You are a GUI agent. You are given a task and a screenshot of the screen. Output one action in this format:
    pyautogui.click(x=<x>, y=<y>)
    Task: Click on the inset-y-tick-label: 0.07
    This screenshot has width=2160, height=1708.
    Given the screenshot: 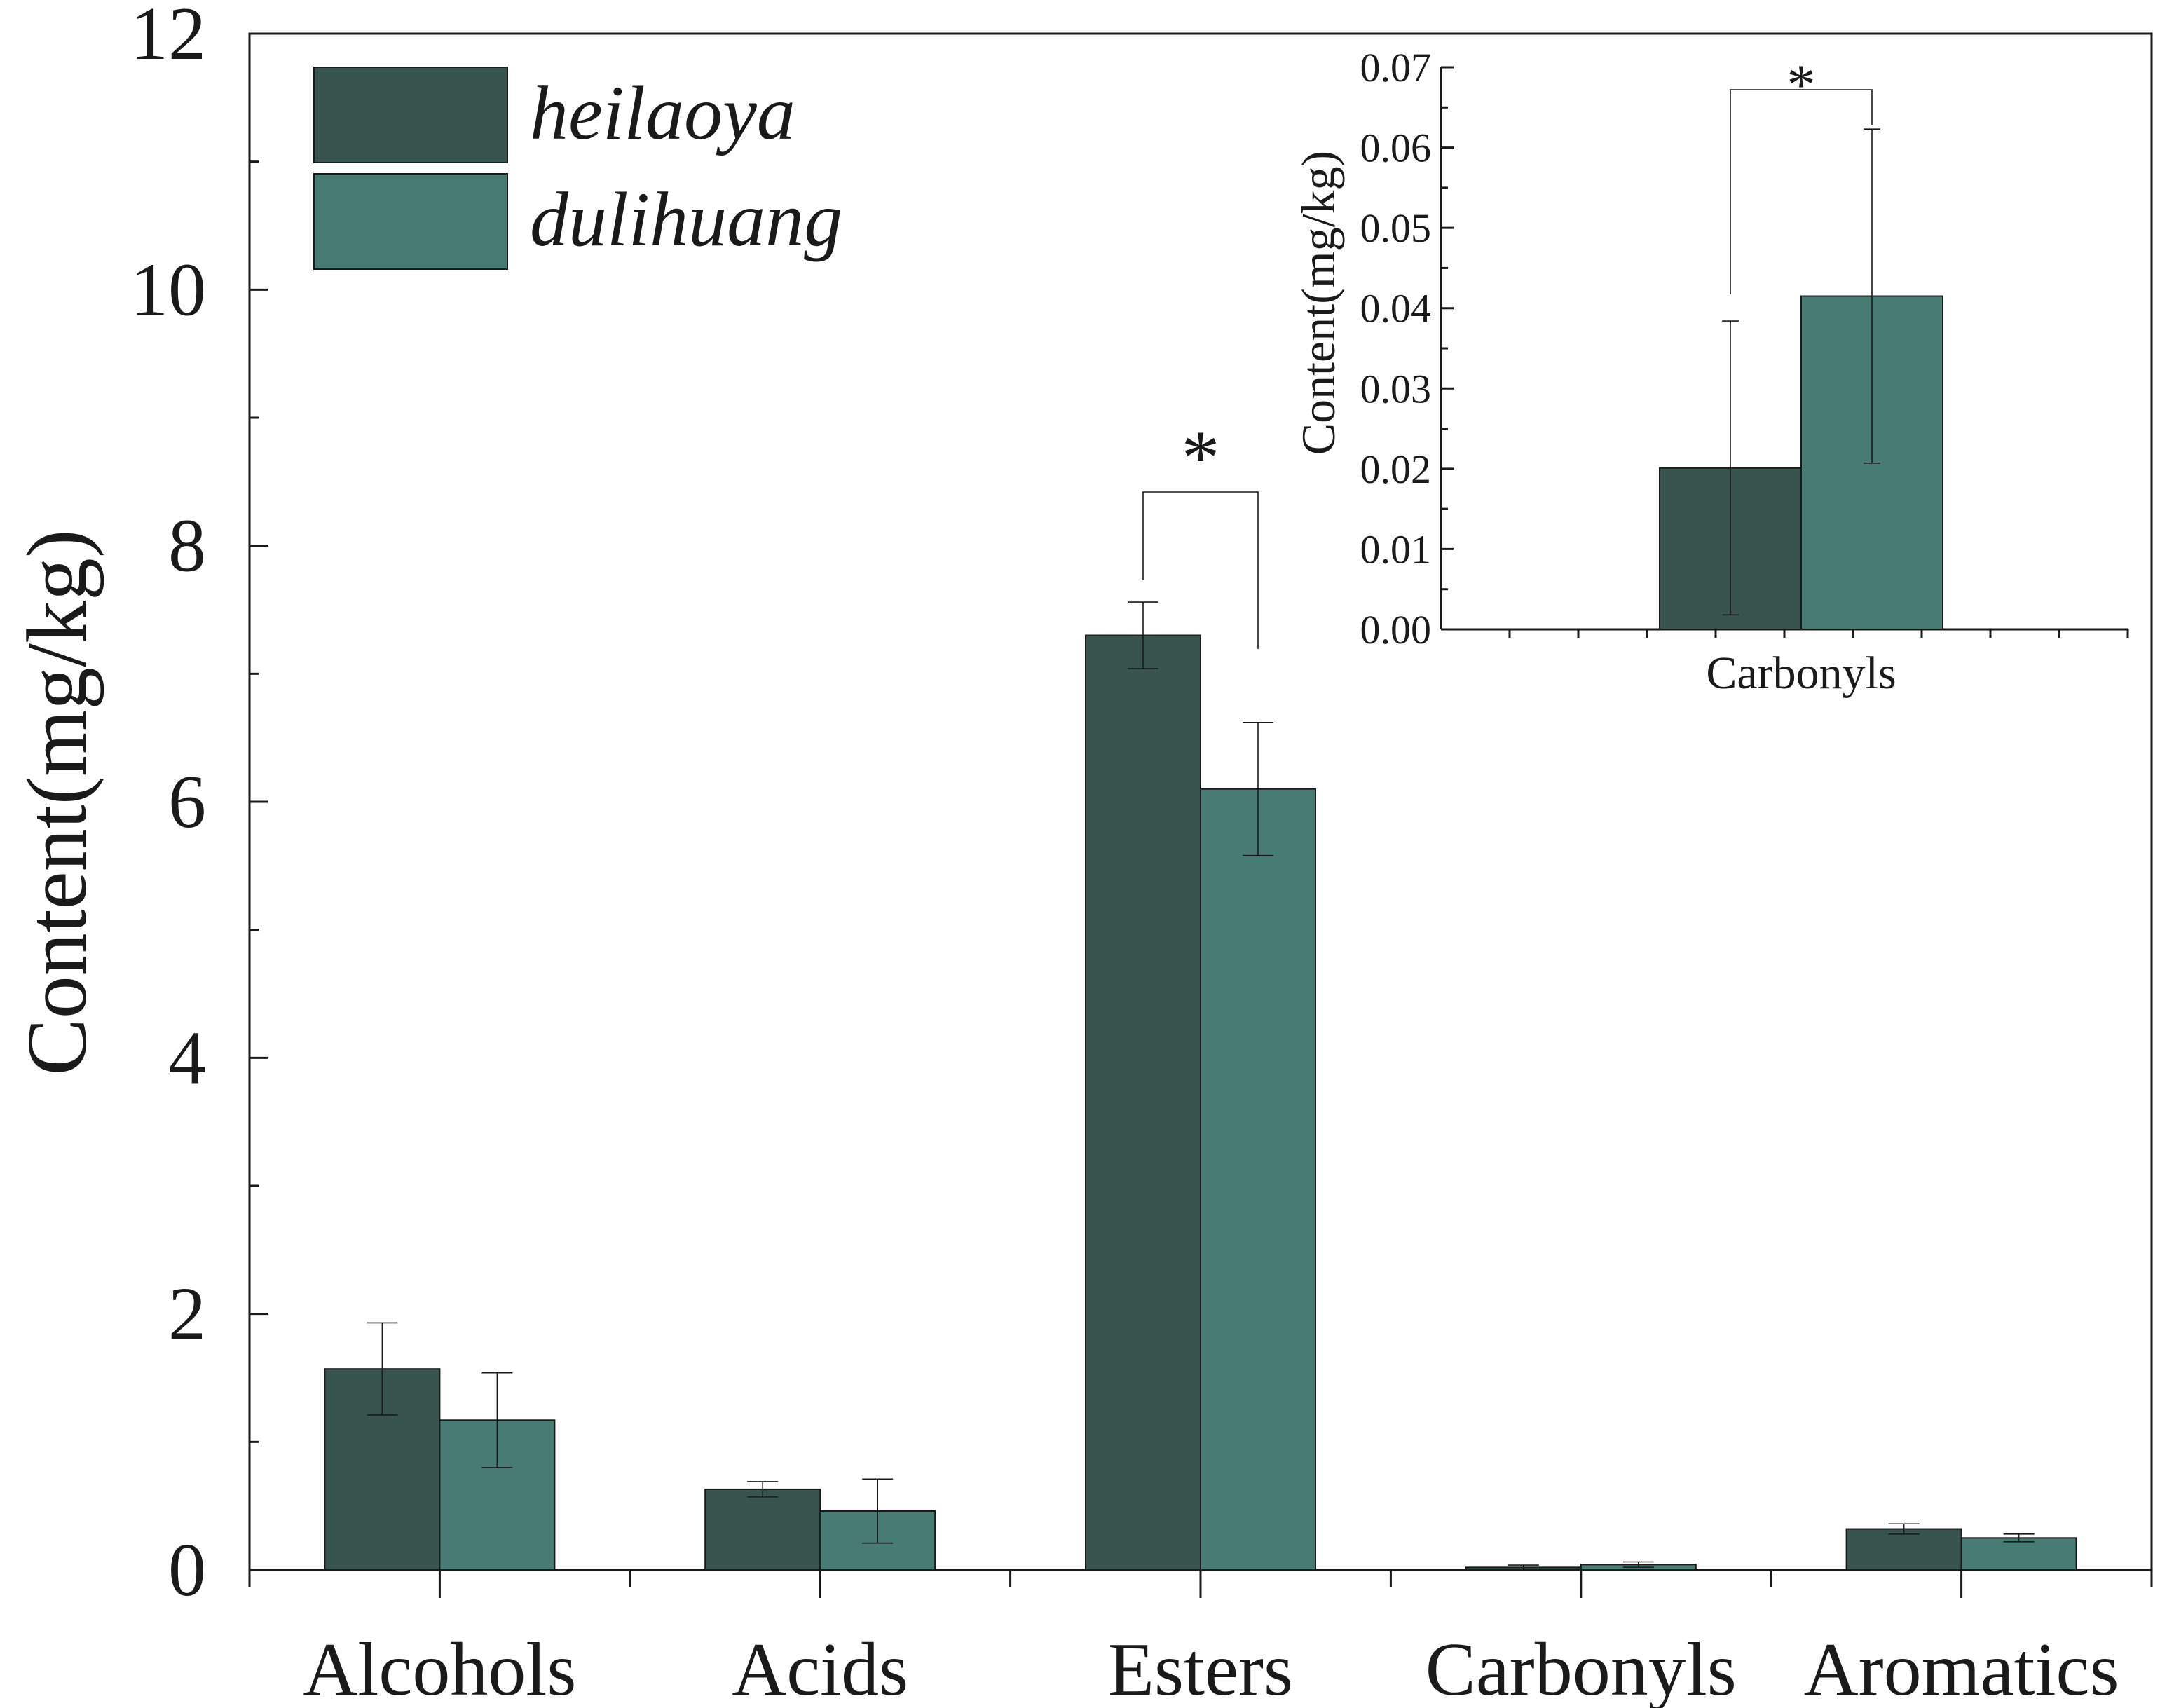 What is the action you would take?
    pyautogui.click(x=1396, y=67)
    